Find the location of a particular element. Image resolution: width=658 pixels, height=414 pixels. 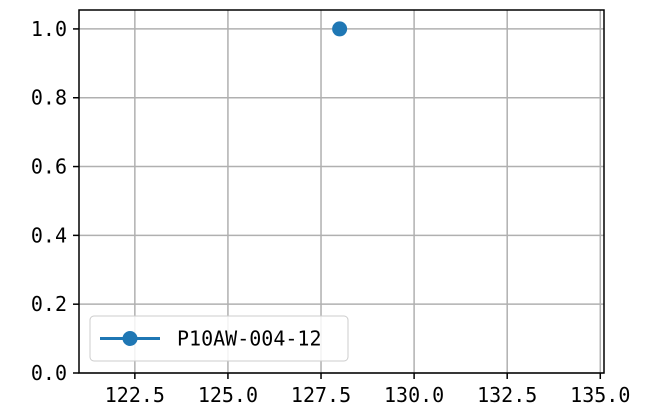

y-tick-label: 0.2 is located at coordinates (49, 304).